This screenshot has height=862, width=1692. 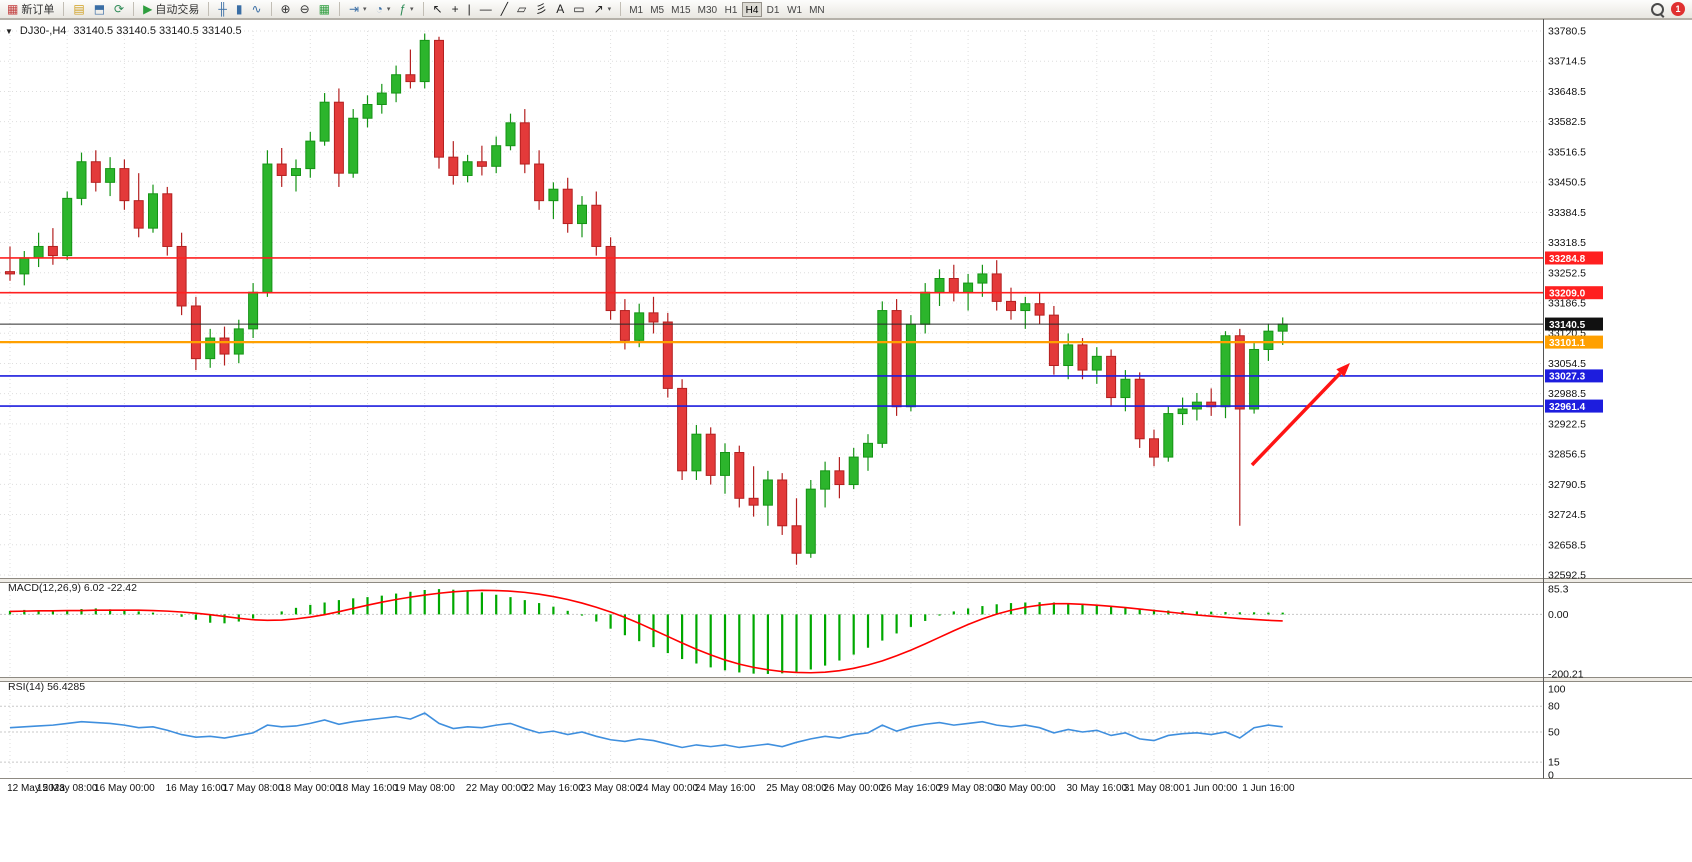 What do you see at coordinates (1300, 415) in the screenshot?
I see `annotations` at bounding box center [1300, 415].